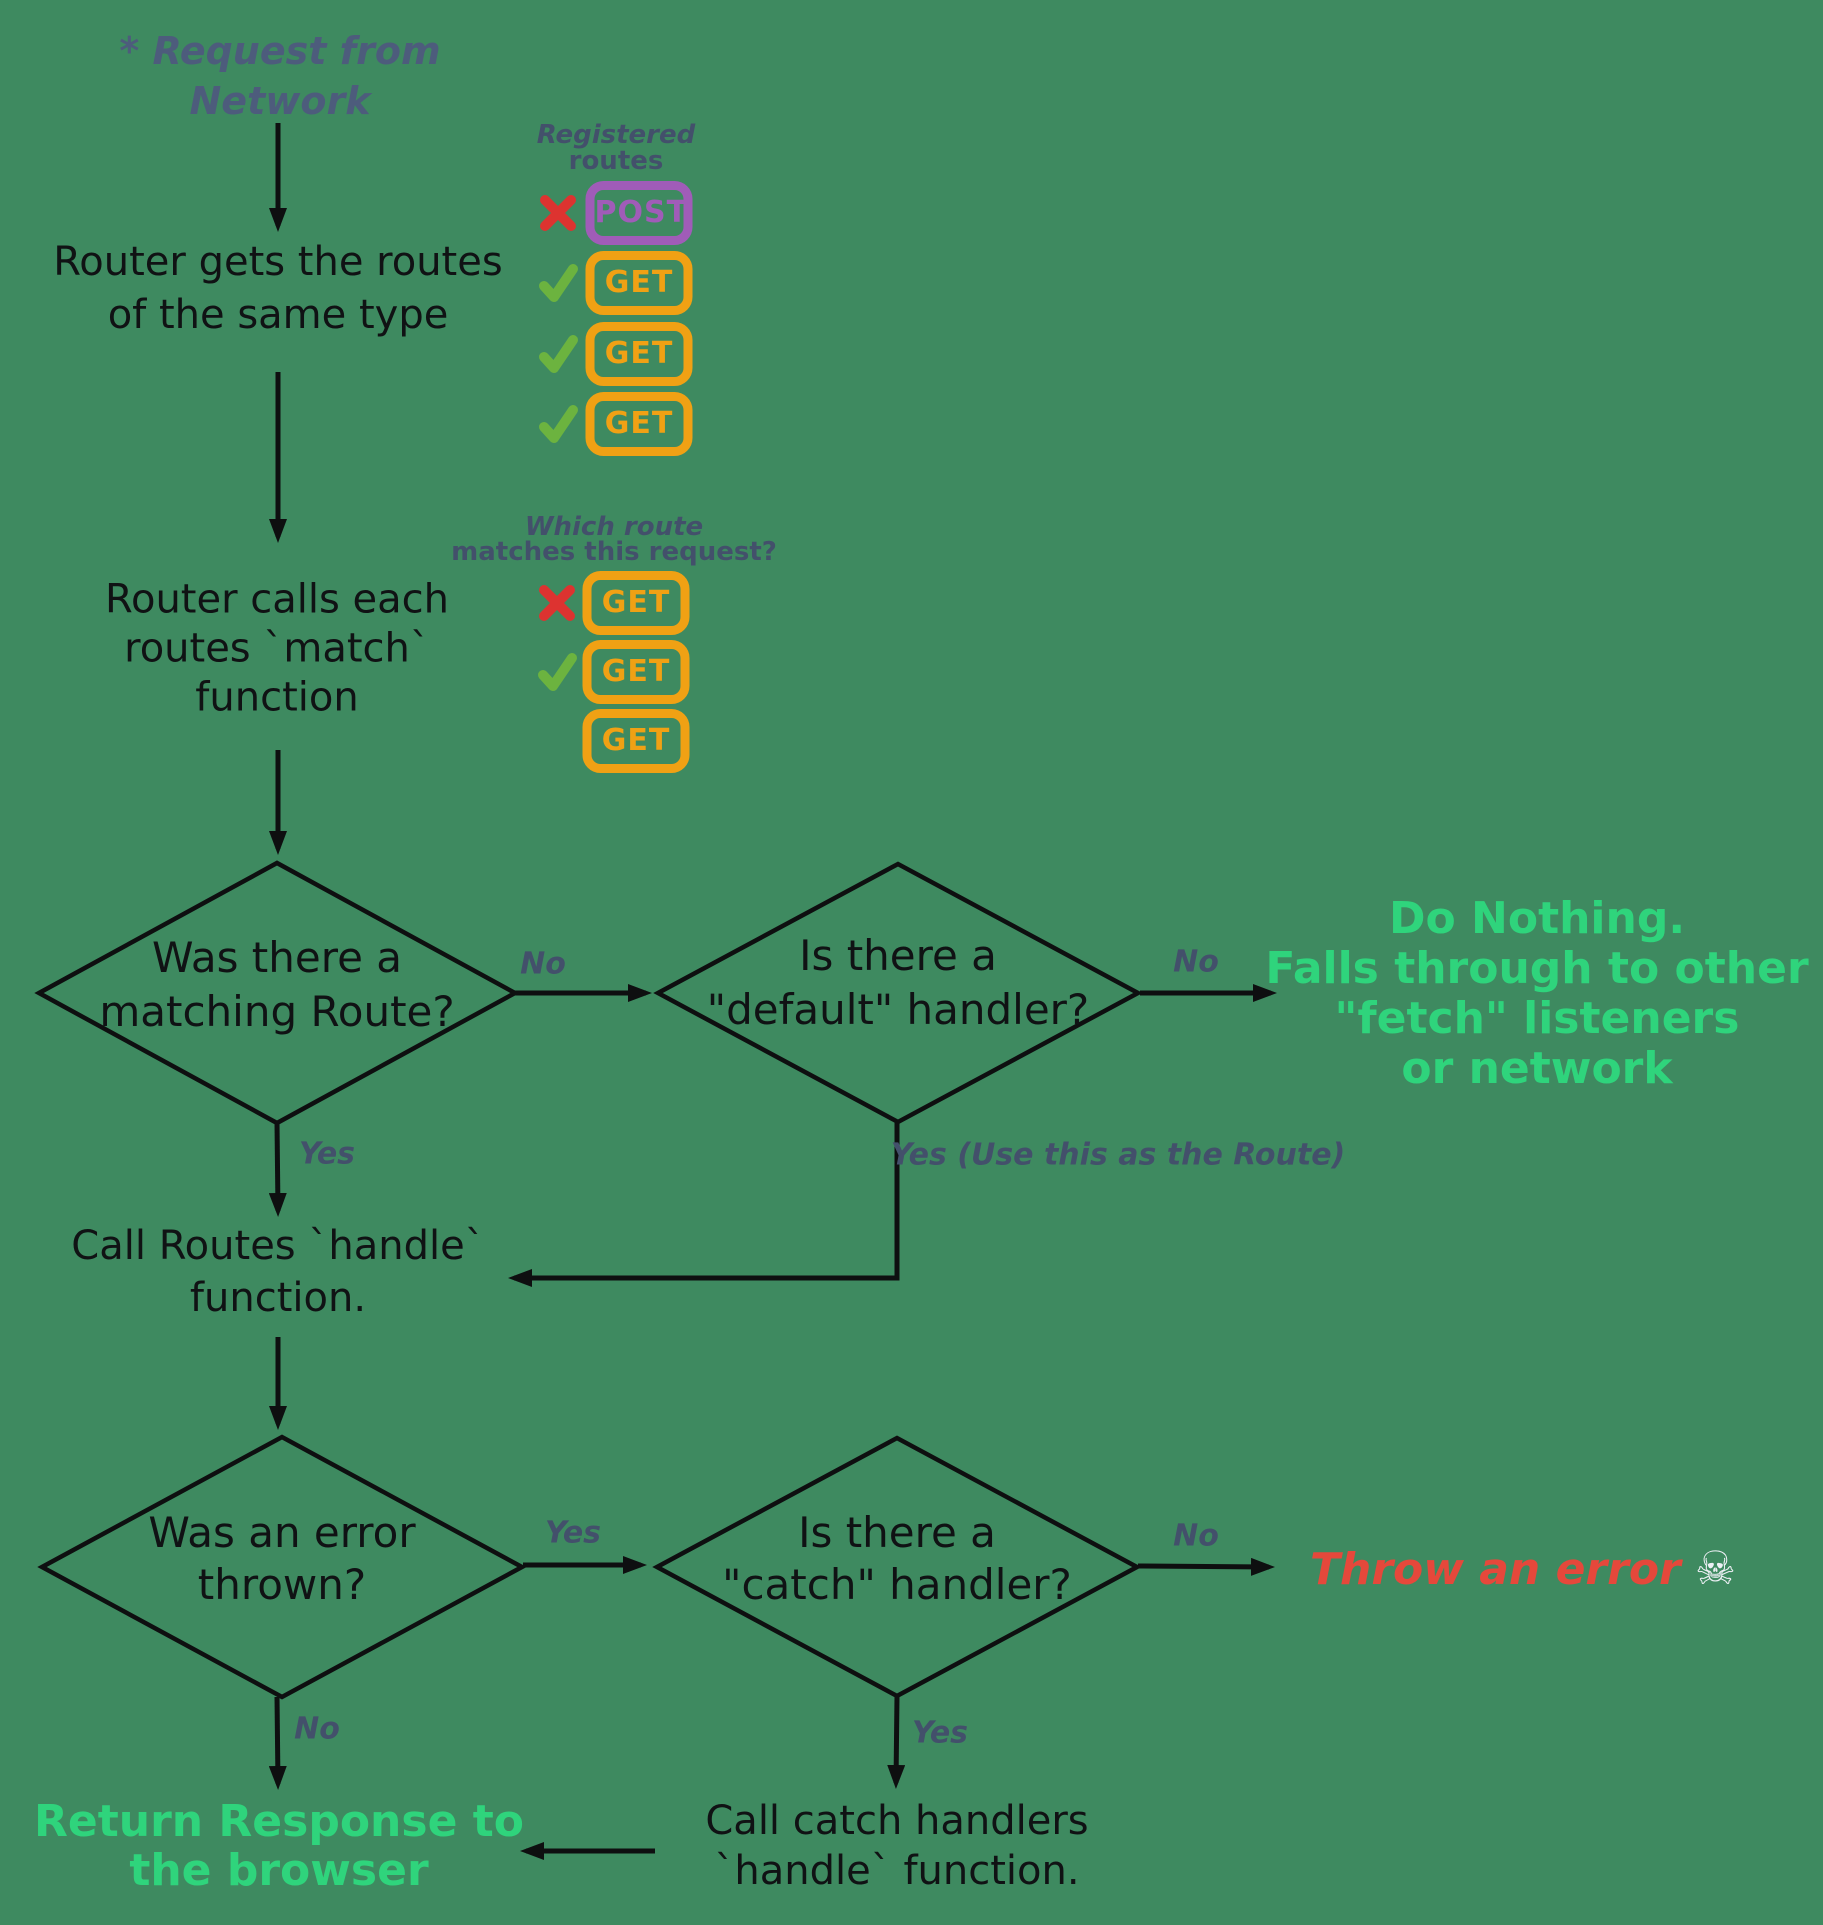  I want to click on route-badge-get-2: GET, so click(639, 354).